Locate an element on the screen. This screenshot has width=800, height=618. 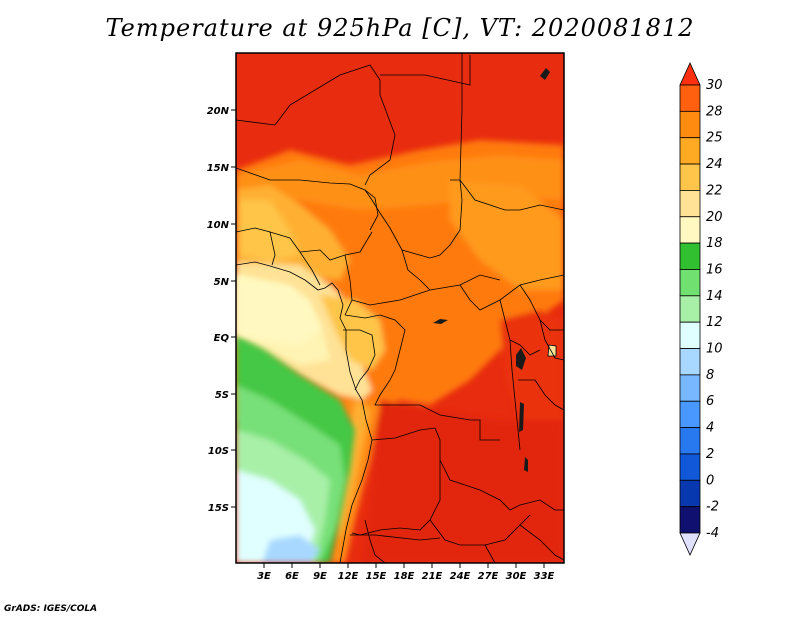
lat-tick-label: 15N is located at coordinates (218, 168).